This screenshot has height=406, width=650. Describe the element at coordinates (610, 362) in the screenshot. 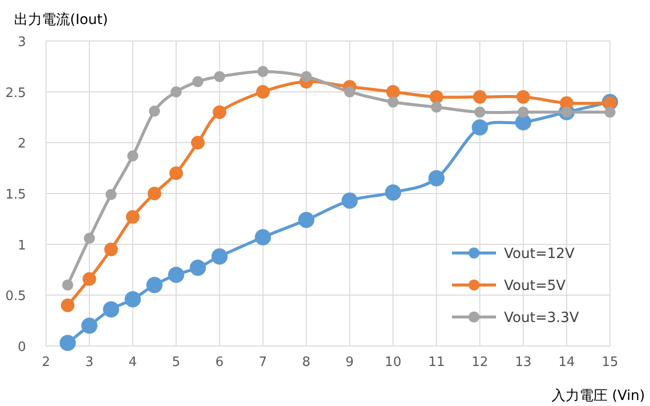

I see `x-tick-label: 15` at that location.